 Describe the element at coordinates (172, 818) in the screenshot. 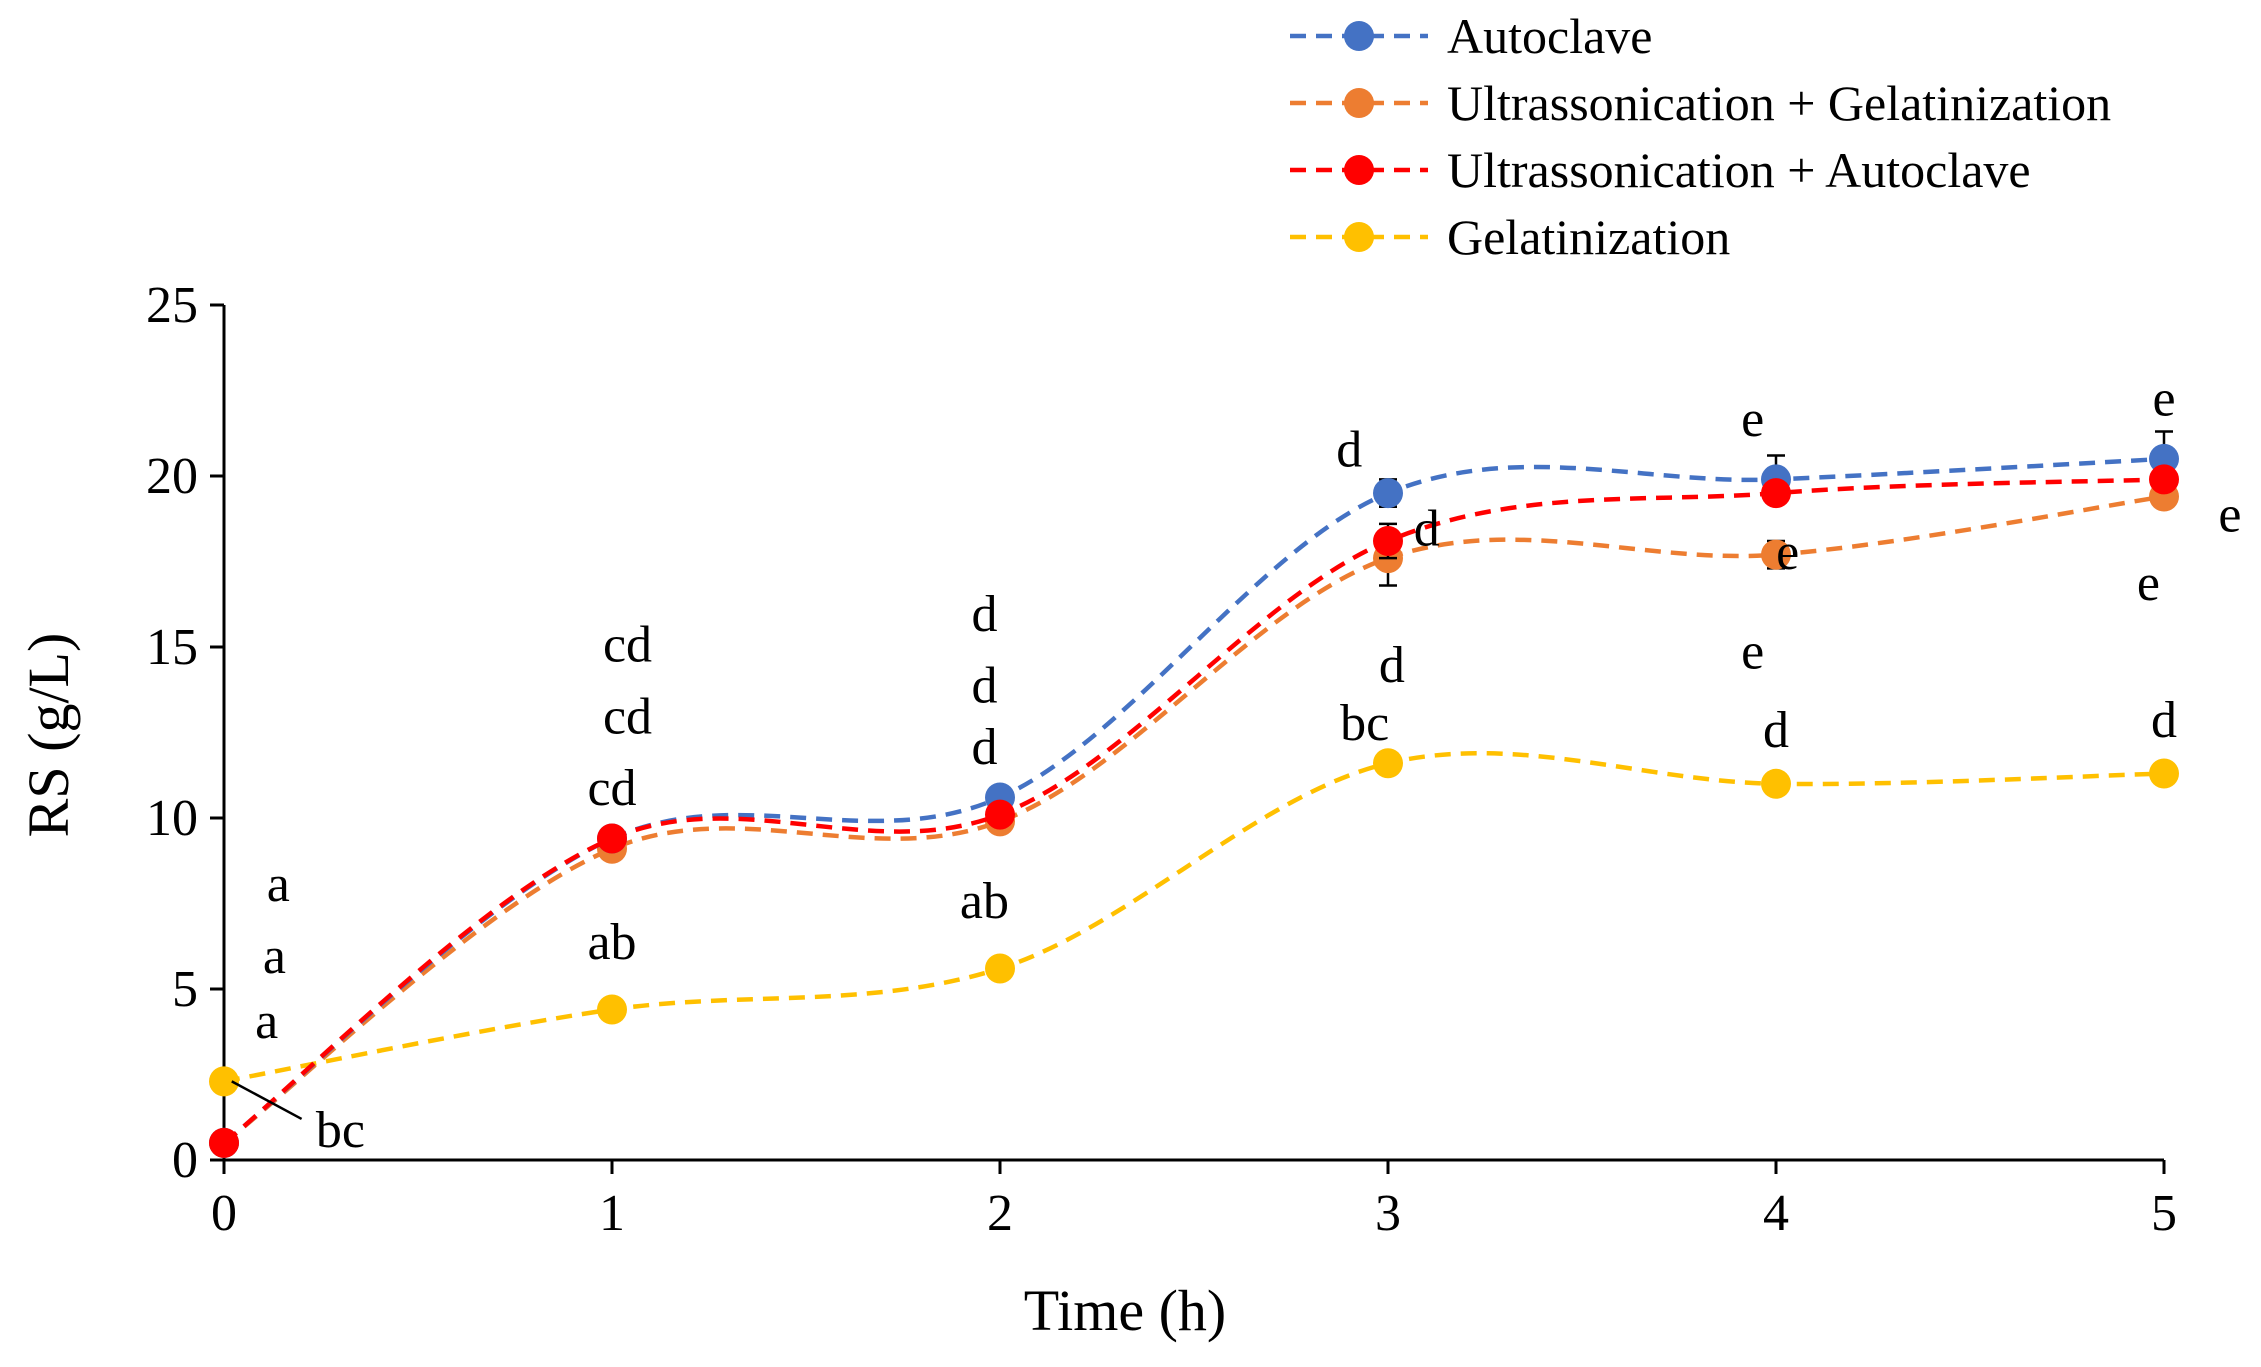

I see `y-tick-label: 10` at that location.